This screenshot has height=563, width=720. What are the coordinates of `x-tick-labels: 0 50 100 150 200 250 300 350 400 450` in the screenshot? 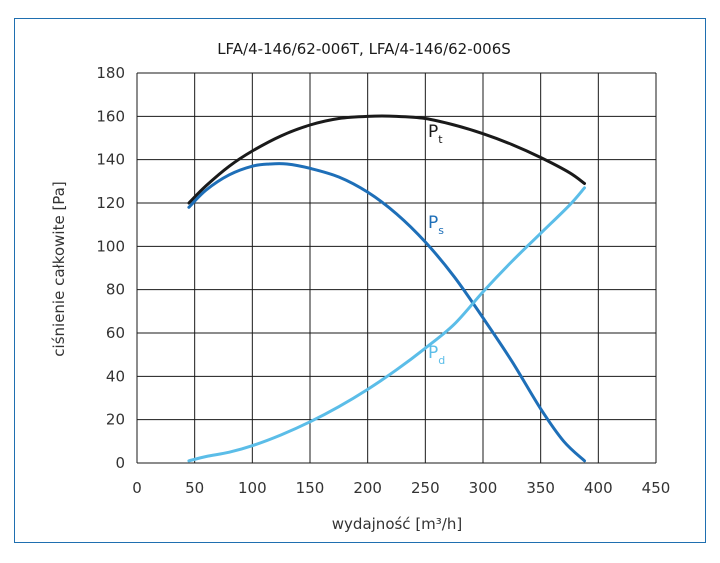 It's located at (401, 488).